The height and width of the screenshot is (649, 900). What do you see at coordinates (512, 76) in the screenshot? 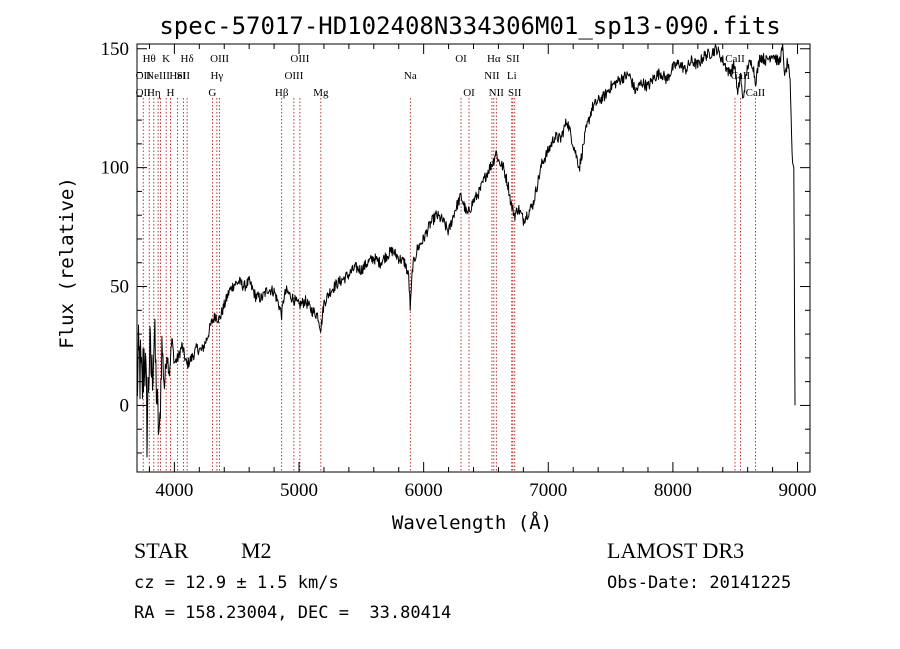
I see `line-label: Li` at bounding box center [512, 76].